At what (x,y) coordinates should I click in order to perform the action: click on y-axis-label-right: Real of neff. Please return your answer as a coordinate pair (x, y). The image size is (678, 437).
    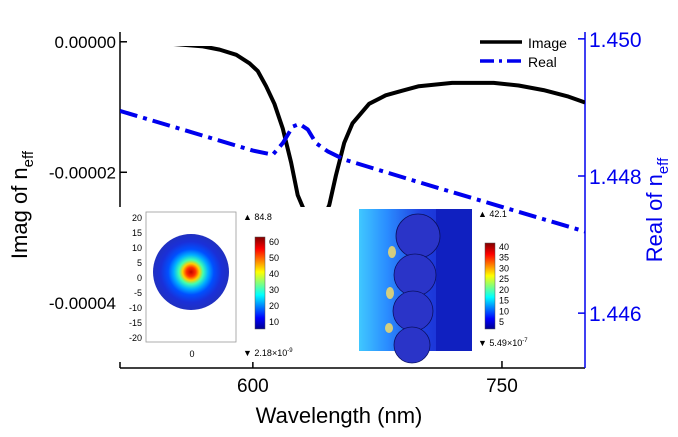
    Looking at the image, I should click on (657, 209).